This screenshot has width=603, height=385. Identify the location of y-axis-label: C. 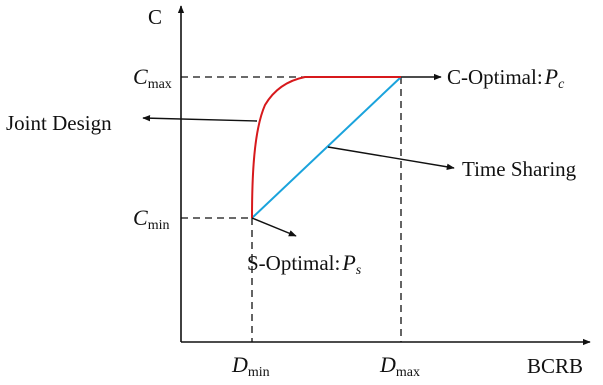
(155, 17).